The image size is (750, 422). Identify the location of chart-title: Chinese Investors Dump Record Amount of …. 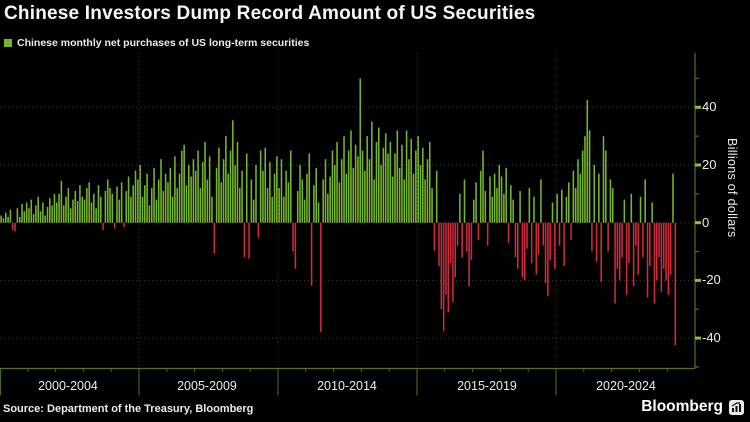
(270, 13).